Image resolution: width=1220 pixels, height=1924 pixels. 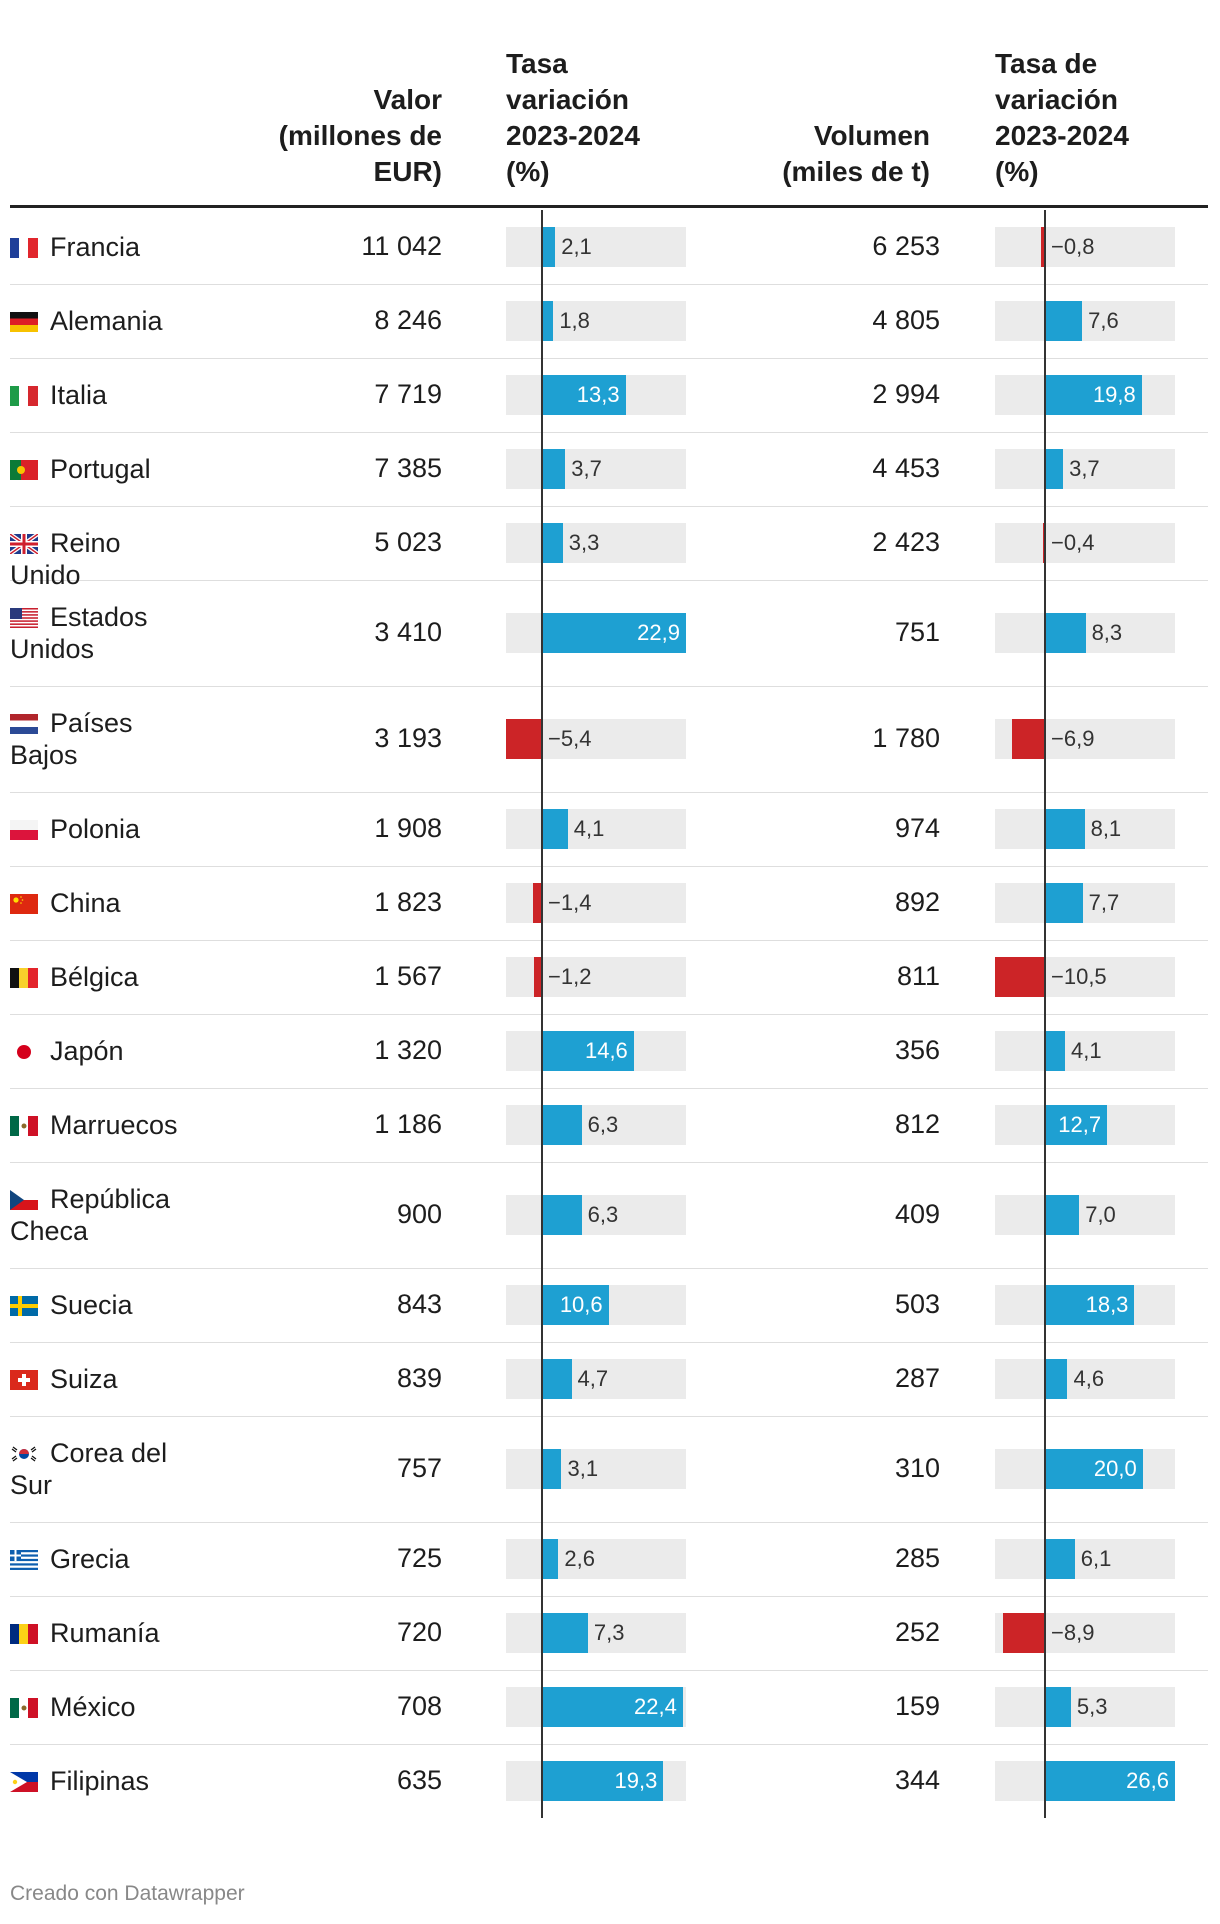 I want to click on table-row: Francia 11 042 6 253 2,1 −0,8, so click(x=609, y=247).